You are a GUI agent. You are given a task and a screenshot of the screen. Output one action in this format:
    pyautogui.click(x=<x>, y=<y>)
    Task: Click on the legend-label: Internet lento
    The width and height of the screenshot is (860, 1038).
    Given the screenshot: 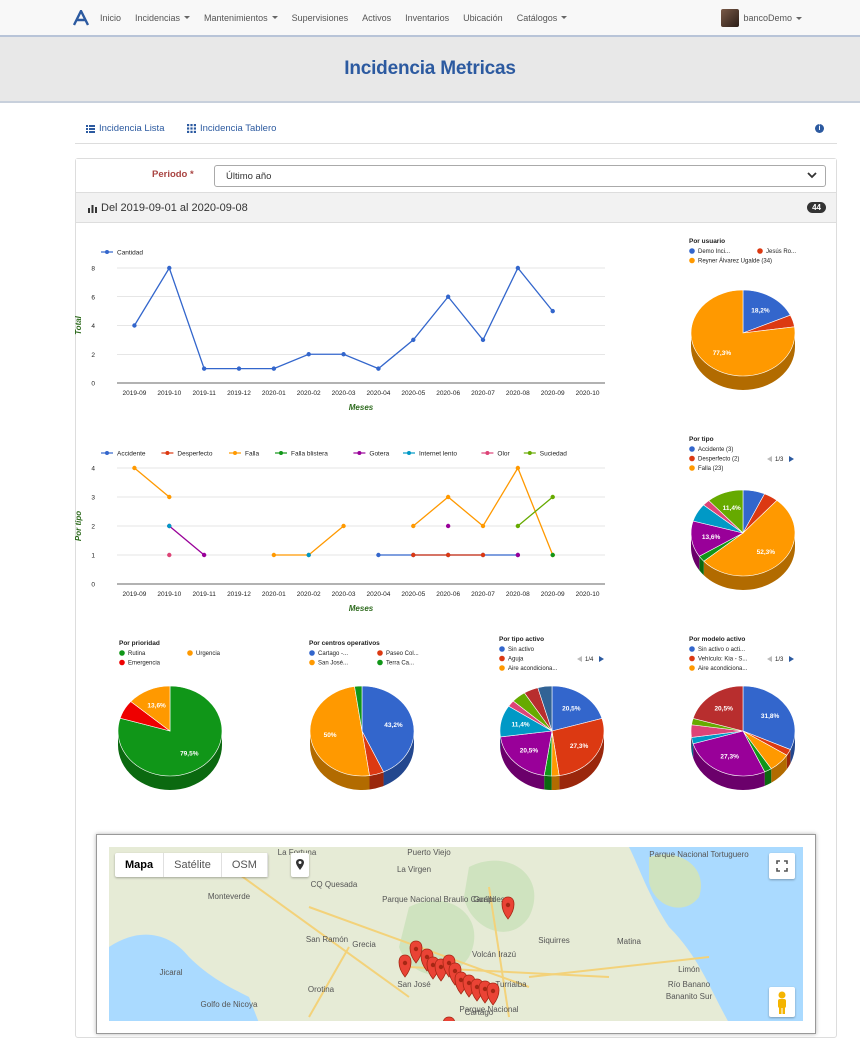 What is the action you would take?
    pyautogui.click(x=438, y=454)
    